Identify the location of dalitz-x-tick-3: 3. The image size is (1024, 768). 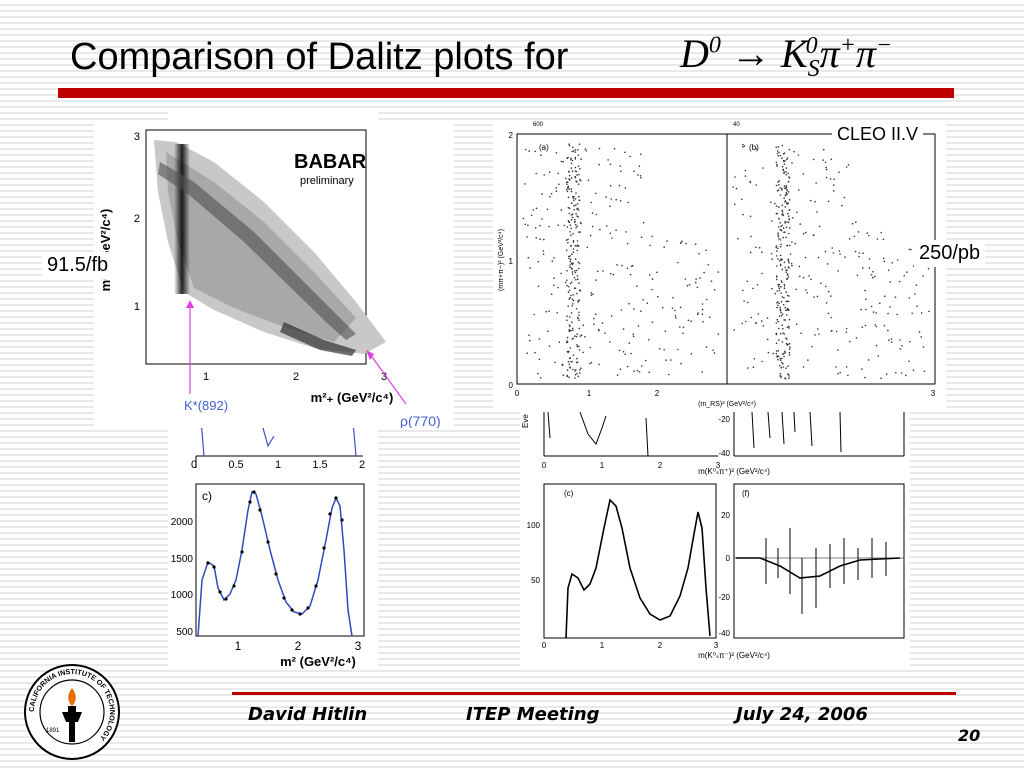
(384, 377).